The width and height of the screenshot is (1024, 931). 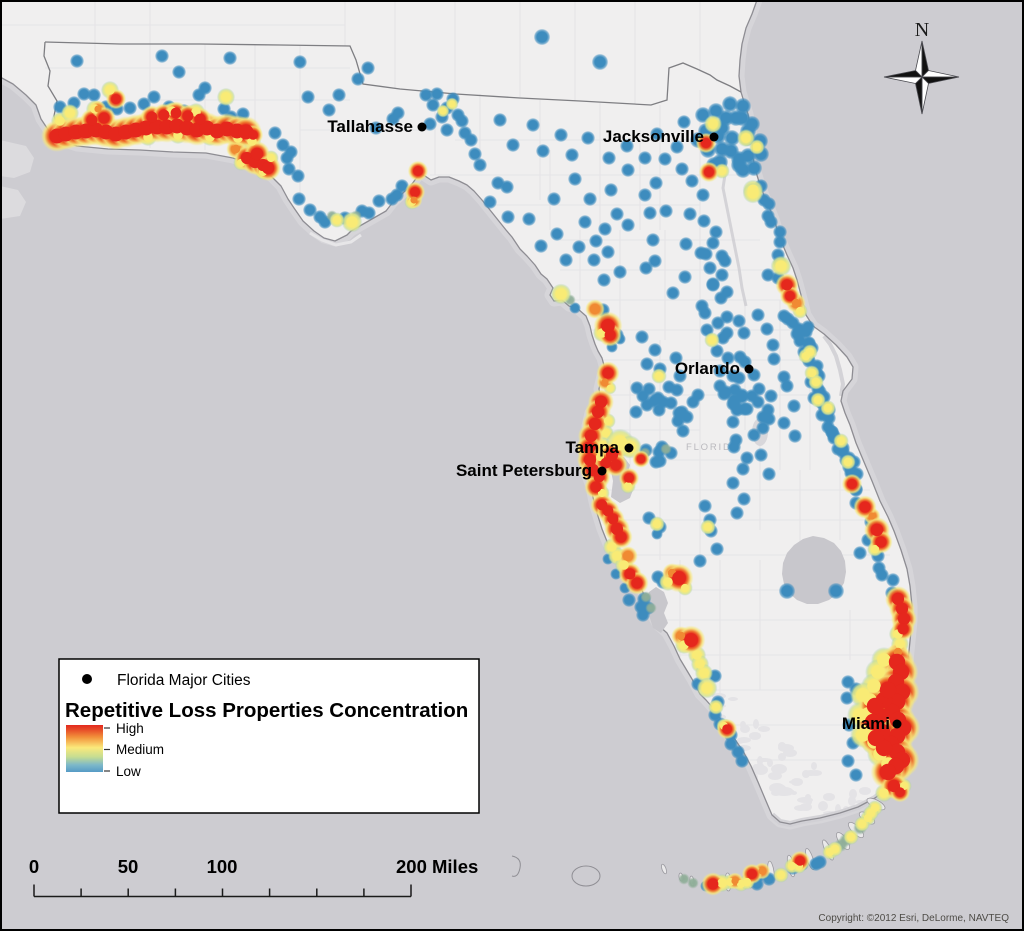 I want to click on svg-text: Tampa, so click(x=592, y=447).